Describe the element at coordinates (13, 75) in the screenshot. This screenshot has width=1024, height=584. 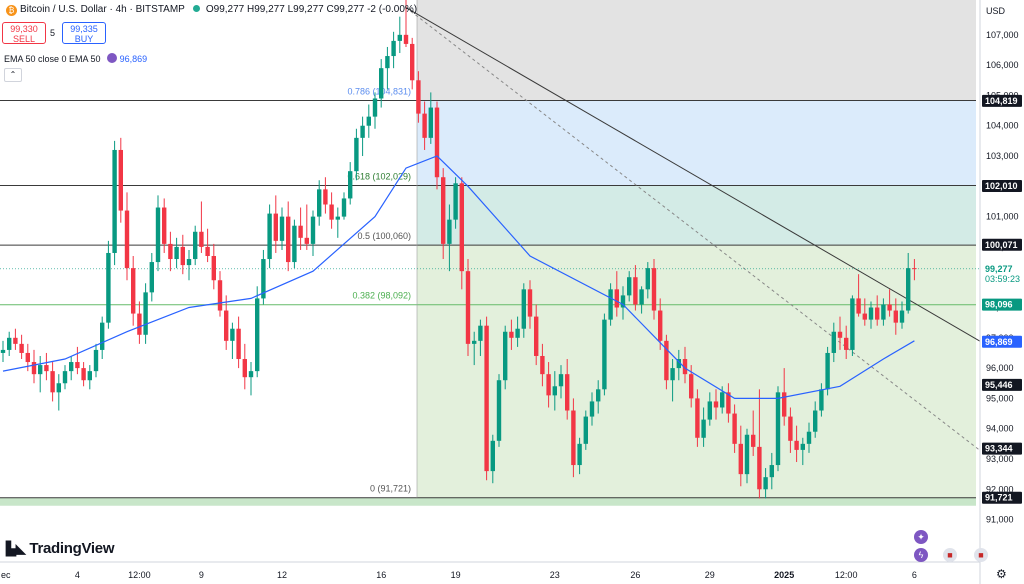
I see `collapse-legend-button: ⌃` at that location.